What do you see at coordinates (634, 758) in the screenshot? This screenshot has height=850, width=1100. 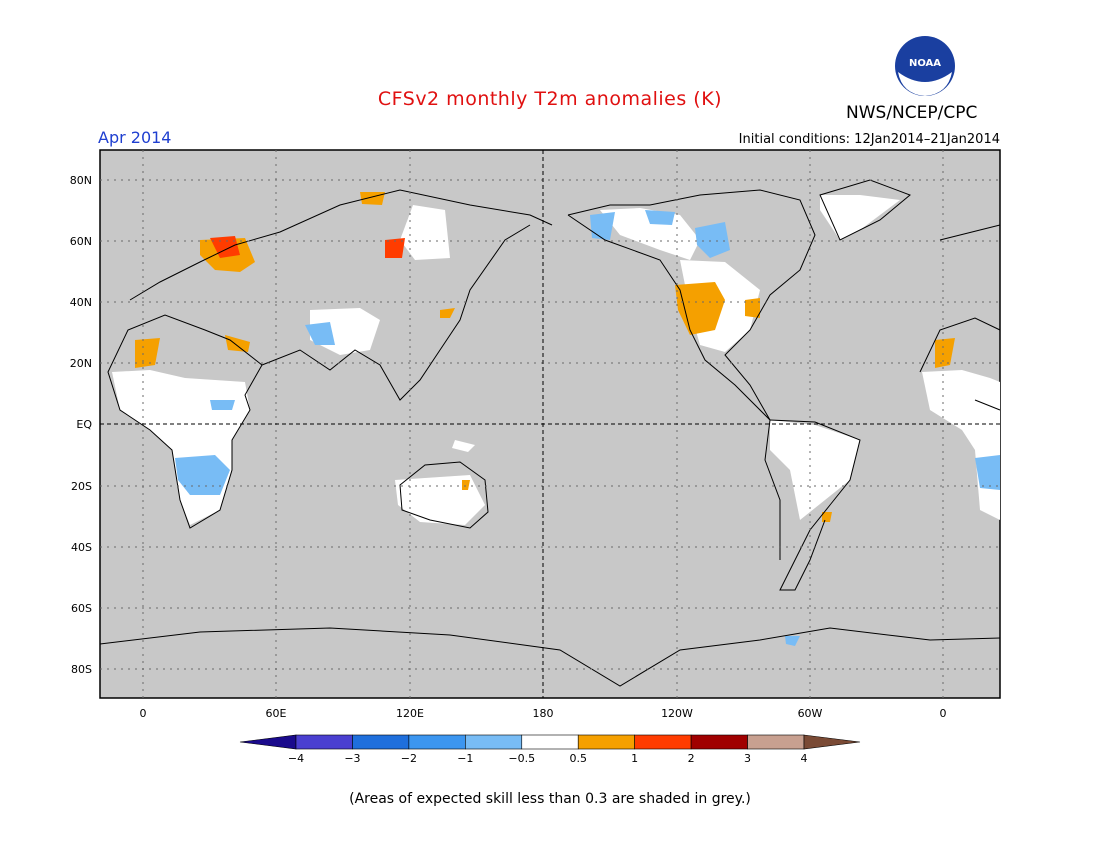 I see `legend-label: 1` at bounding box center [634, 758].